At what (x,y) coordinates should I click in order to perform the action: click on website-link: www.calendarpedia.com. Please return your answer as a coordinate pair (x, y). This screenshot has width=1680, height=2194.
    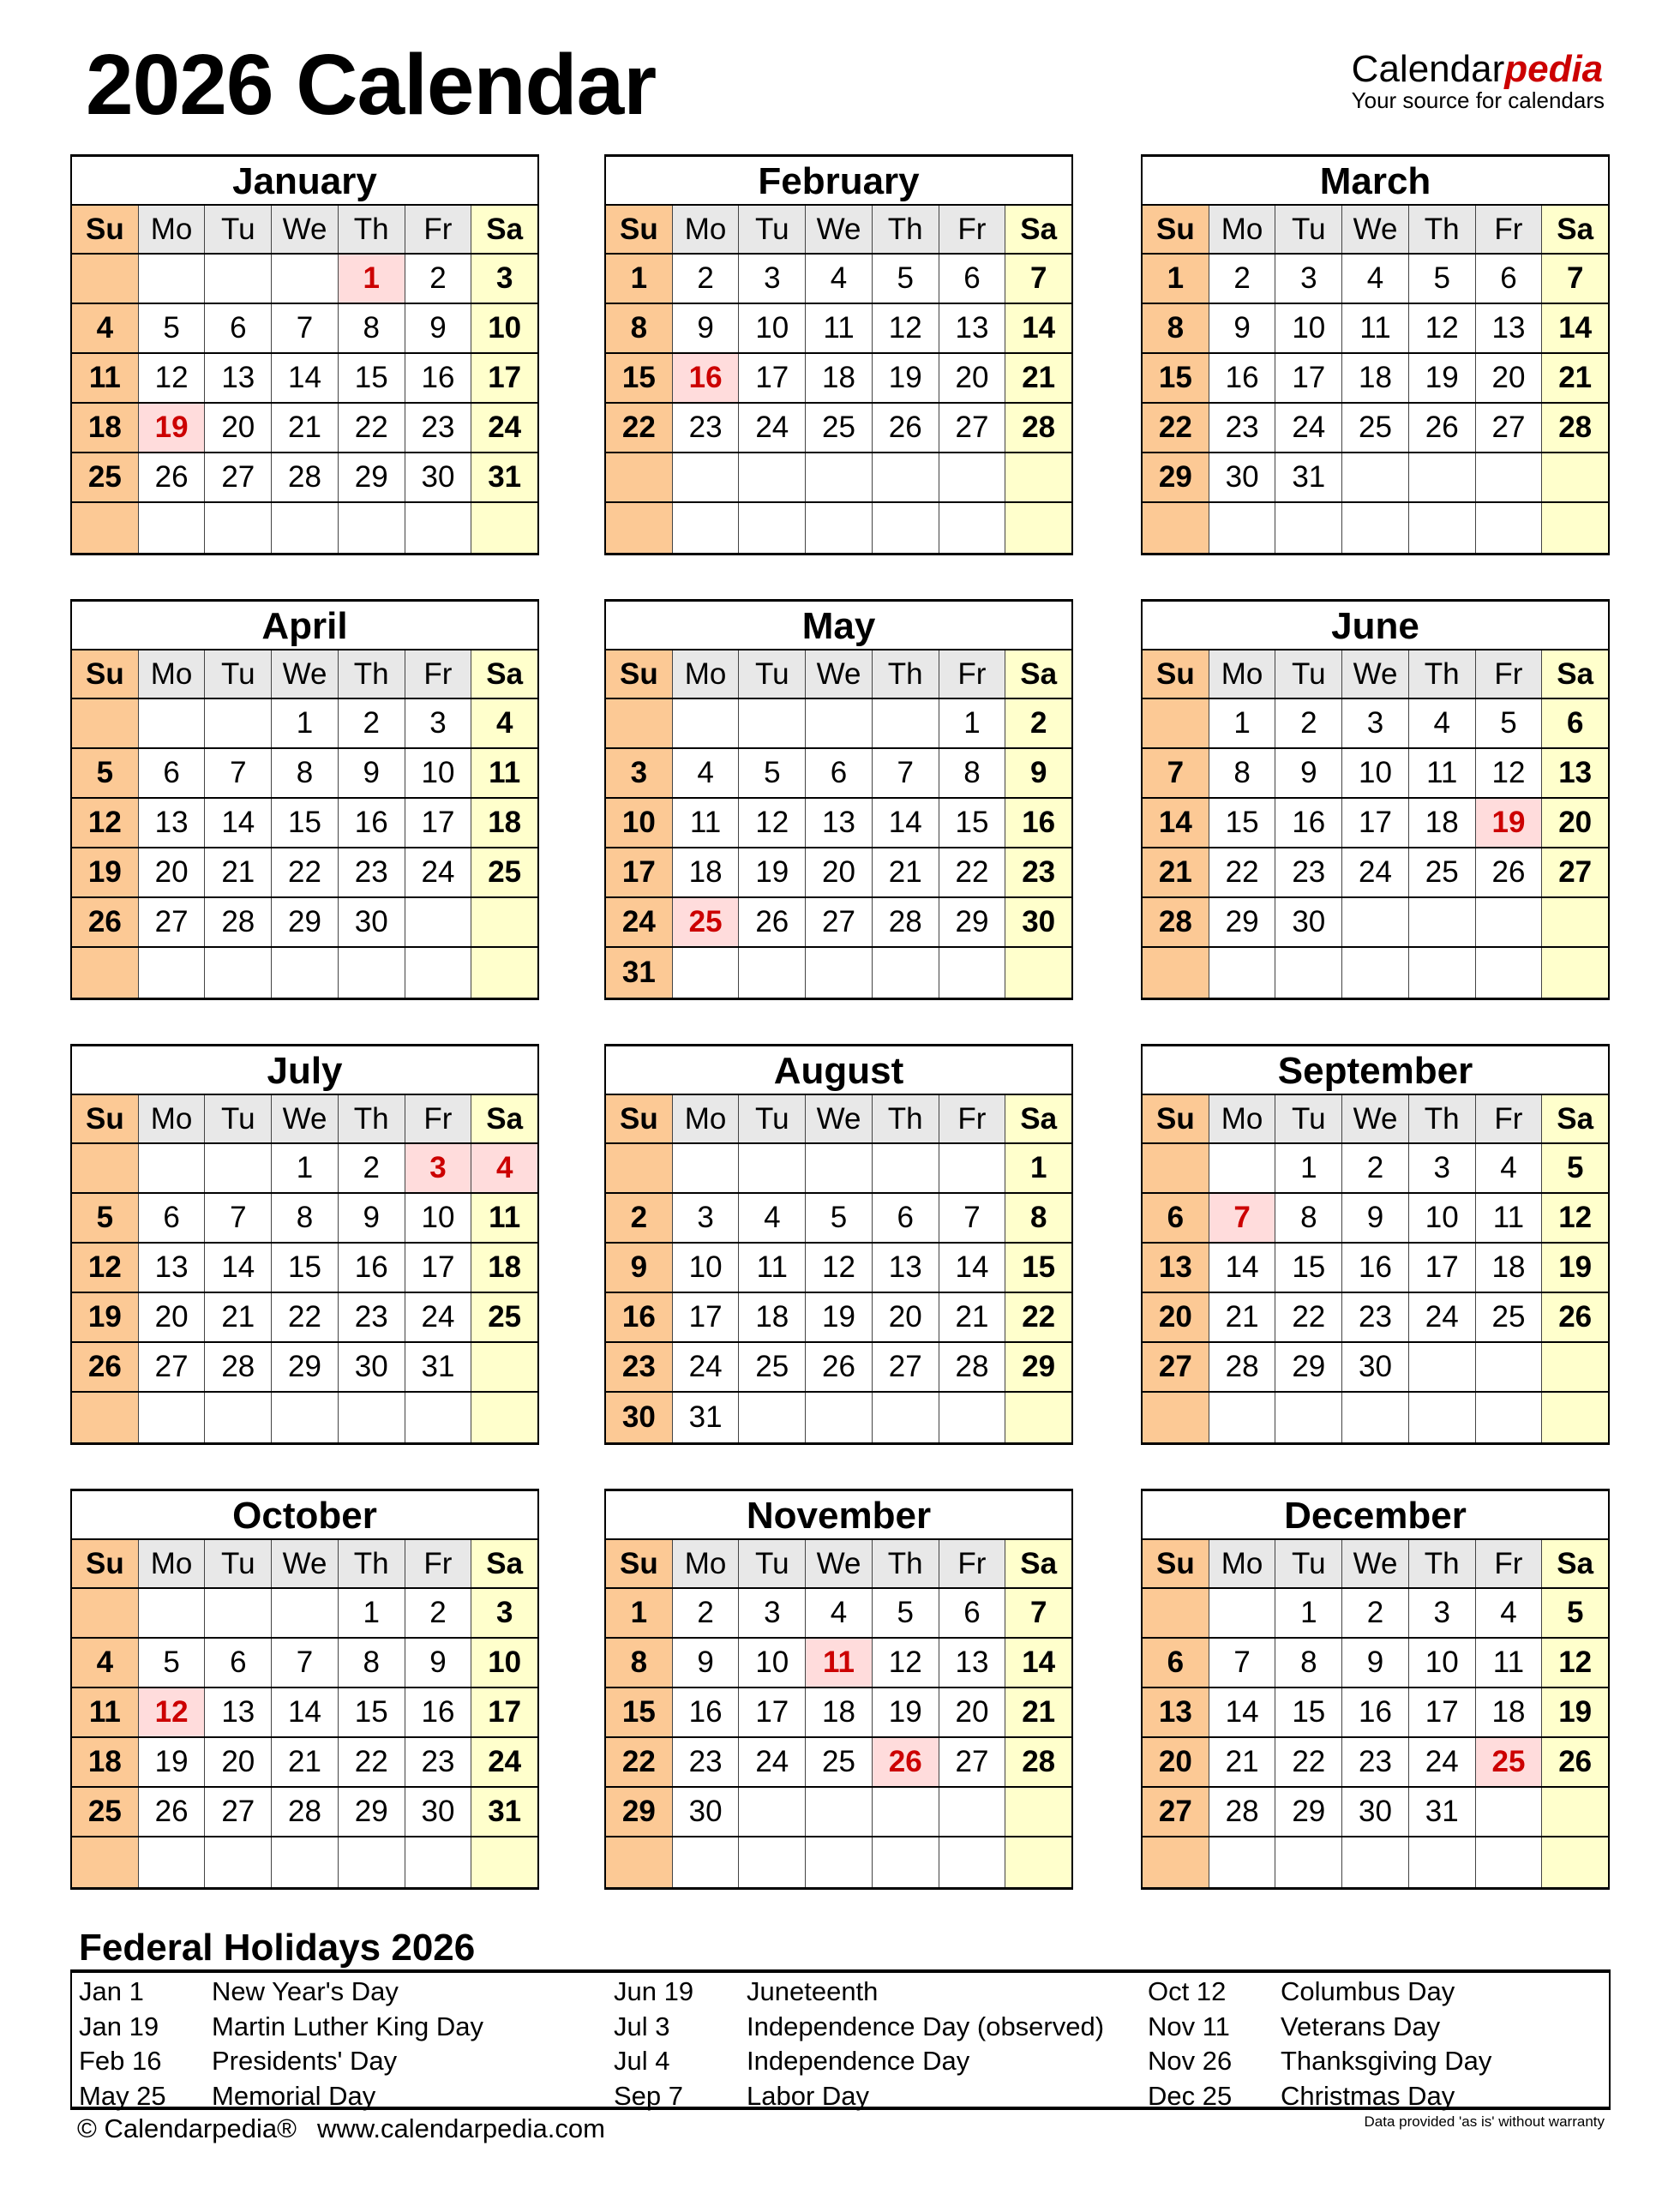
    Looking at the image, I should click on (460, 2128).